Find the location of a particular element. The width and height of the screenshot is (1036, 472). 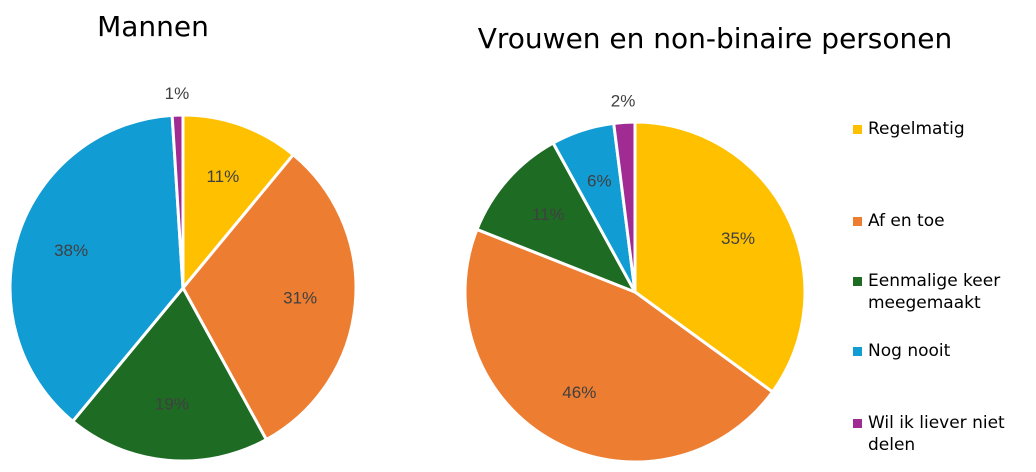

legend-label: Af en toe is located at coordinates (906, 221).